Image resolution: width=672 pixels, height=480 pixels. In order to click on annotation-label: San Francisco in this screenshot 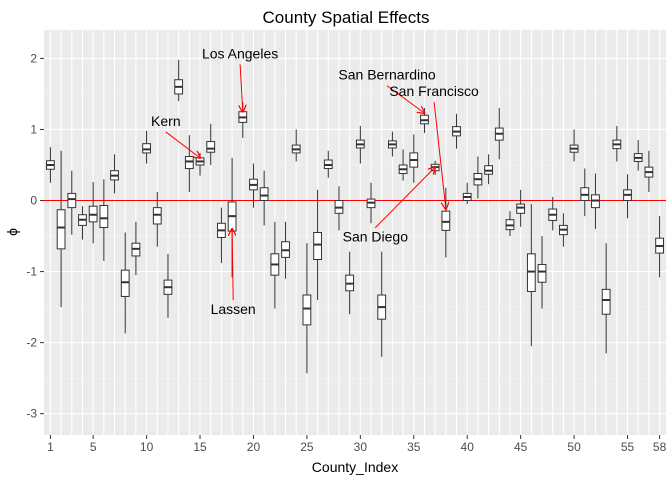, I will do `click(434, 91)`.